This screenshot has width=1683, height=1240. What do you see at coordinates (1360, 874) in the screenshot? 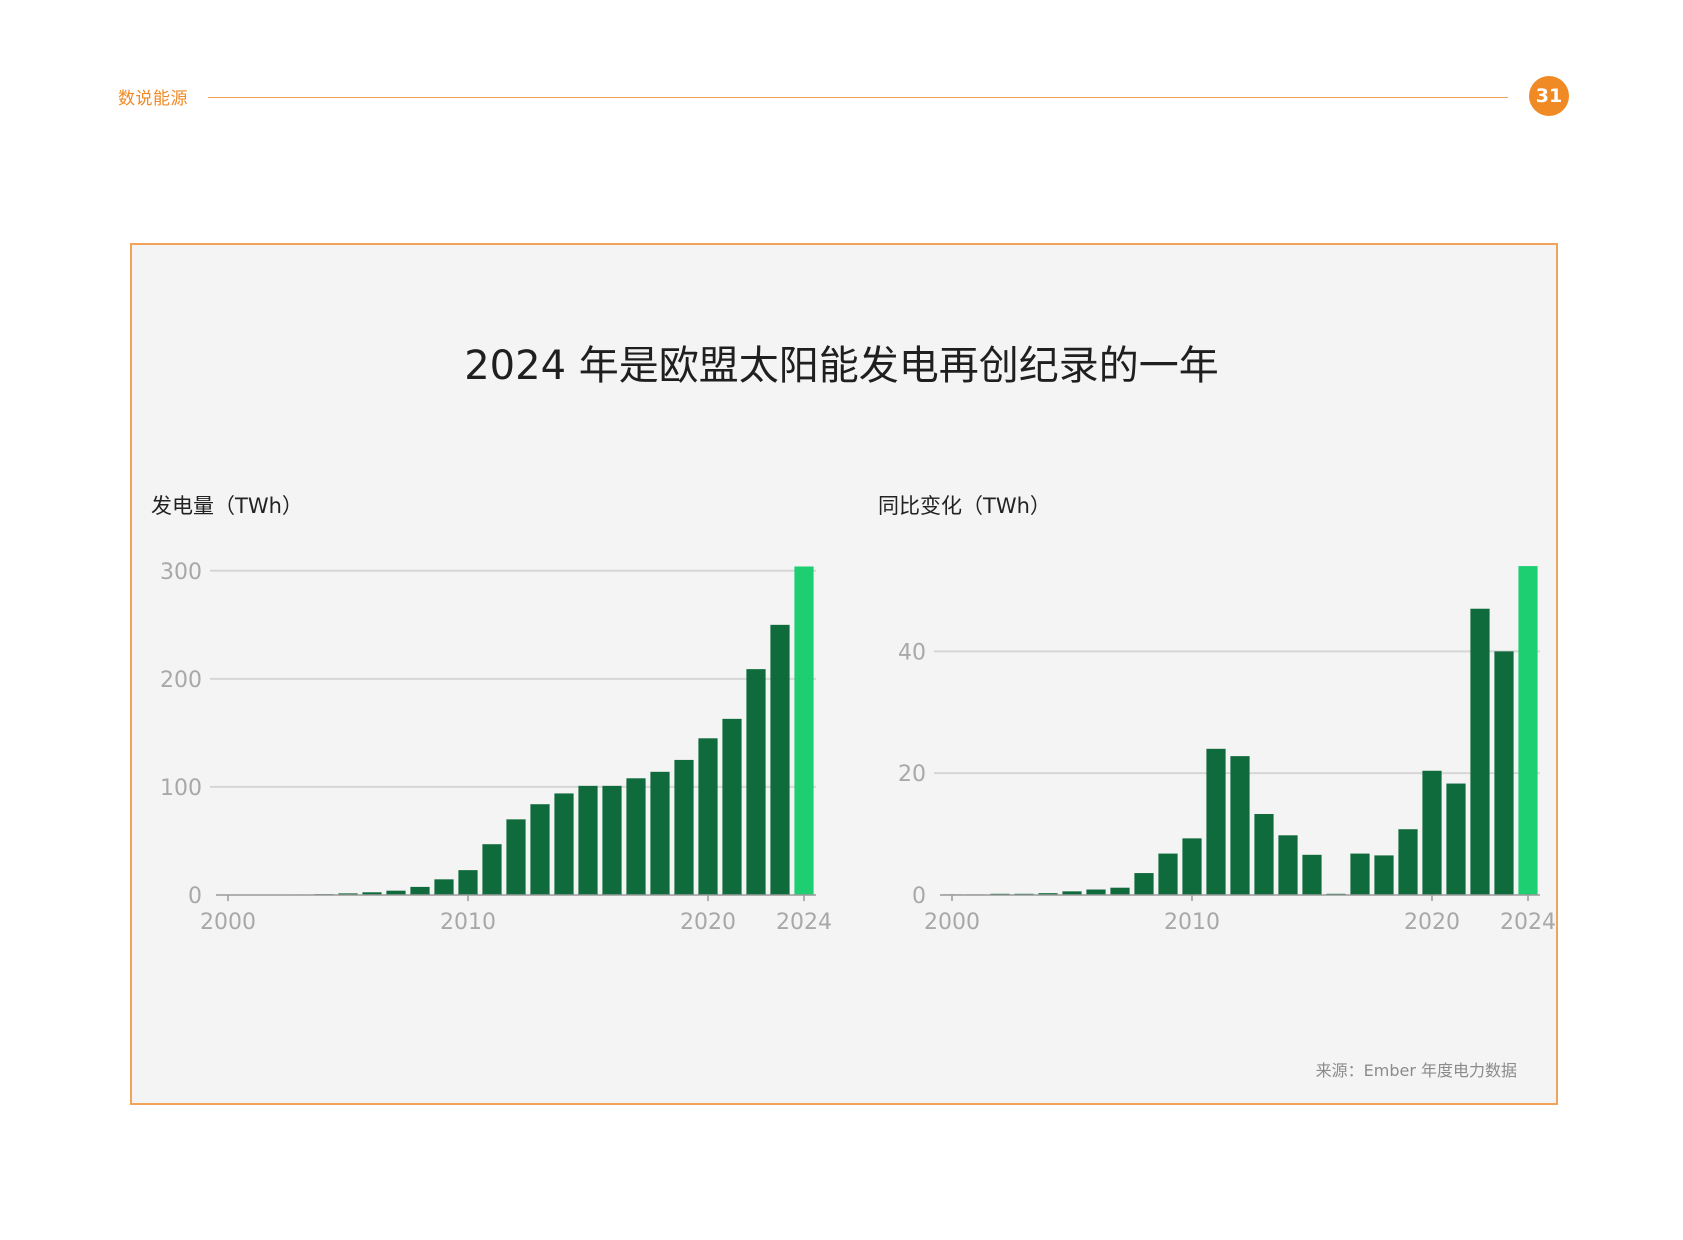
I see `right-bar-2017` at bounding box center [1360, 874].